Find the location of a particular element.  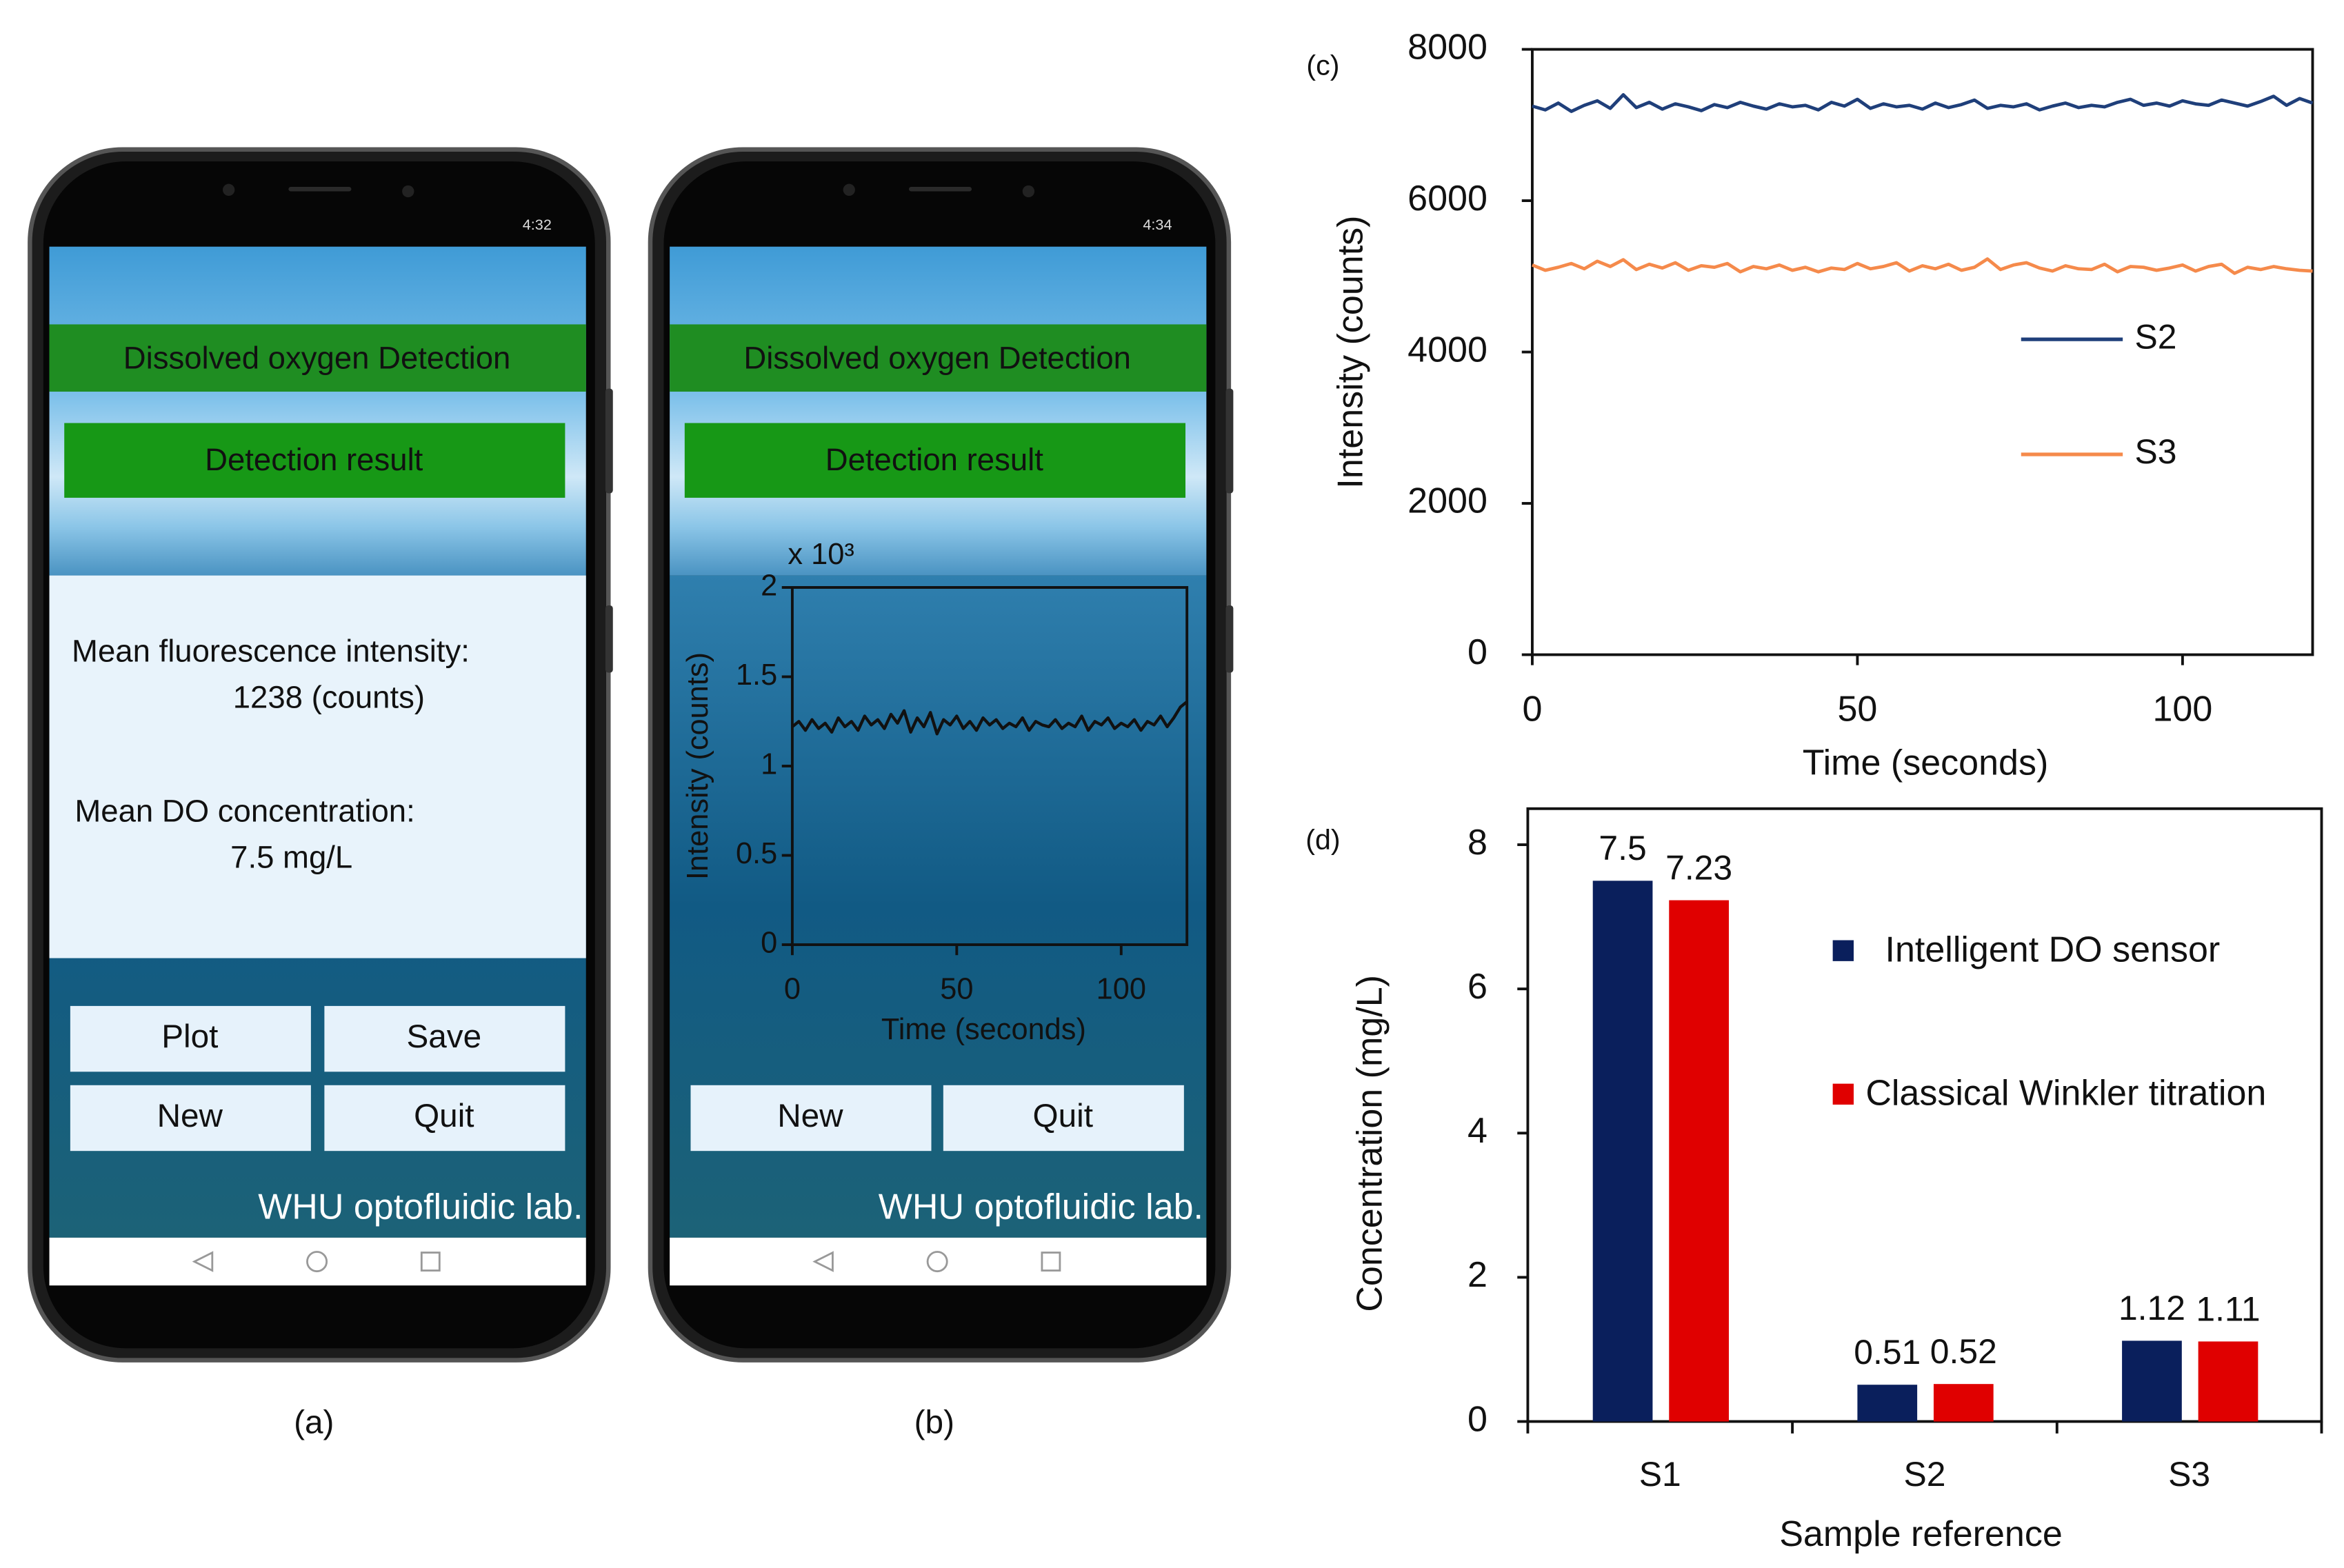

y-axis-label: Intensity (counts) is located at coordinates (1351, 351).